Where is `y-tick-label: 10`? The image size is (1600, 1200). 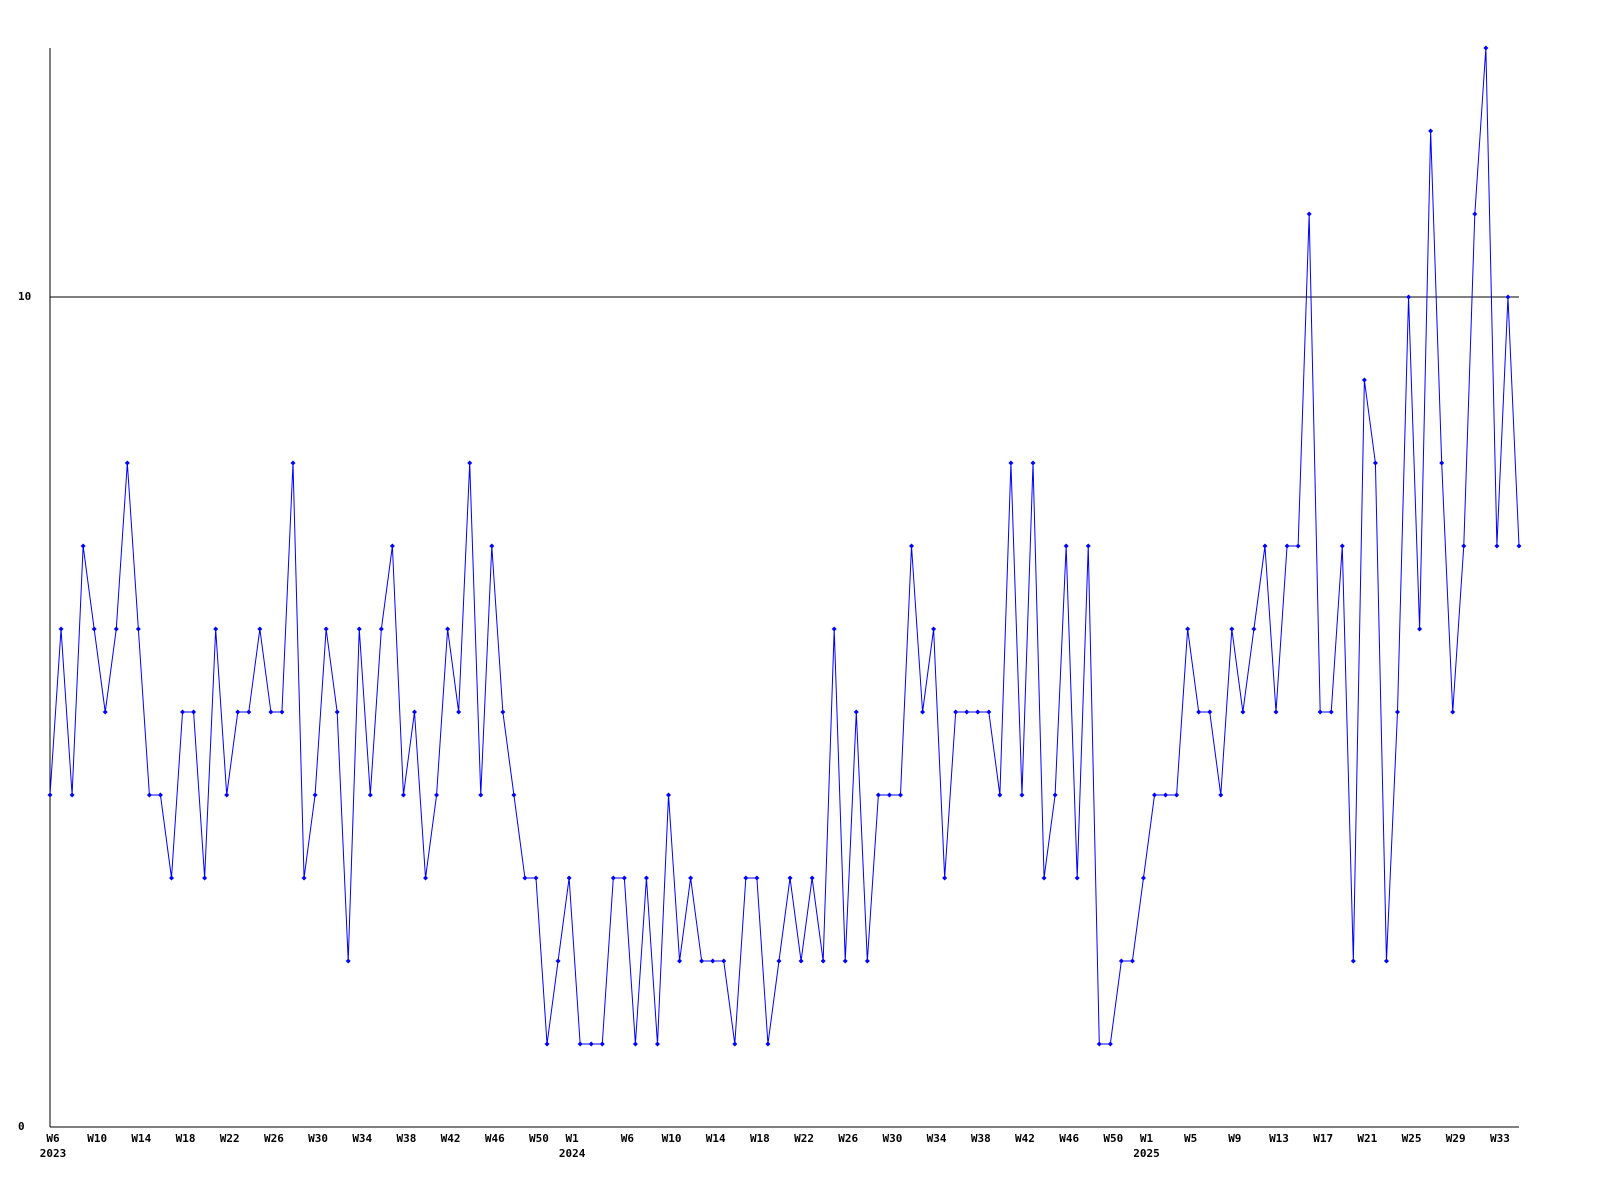
y-tick-label: 10 is located at coordinates (24, 296).